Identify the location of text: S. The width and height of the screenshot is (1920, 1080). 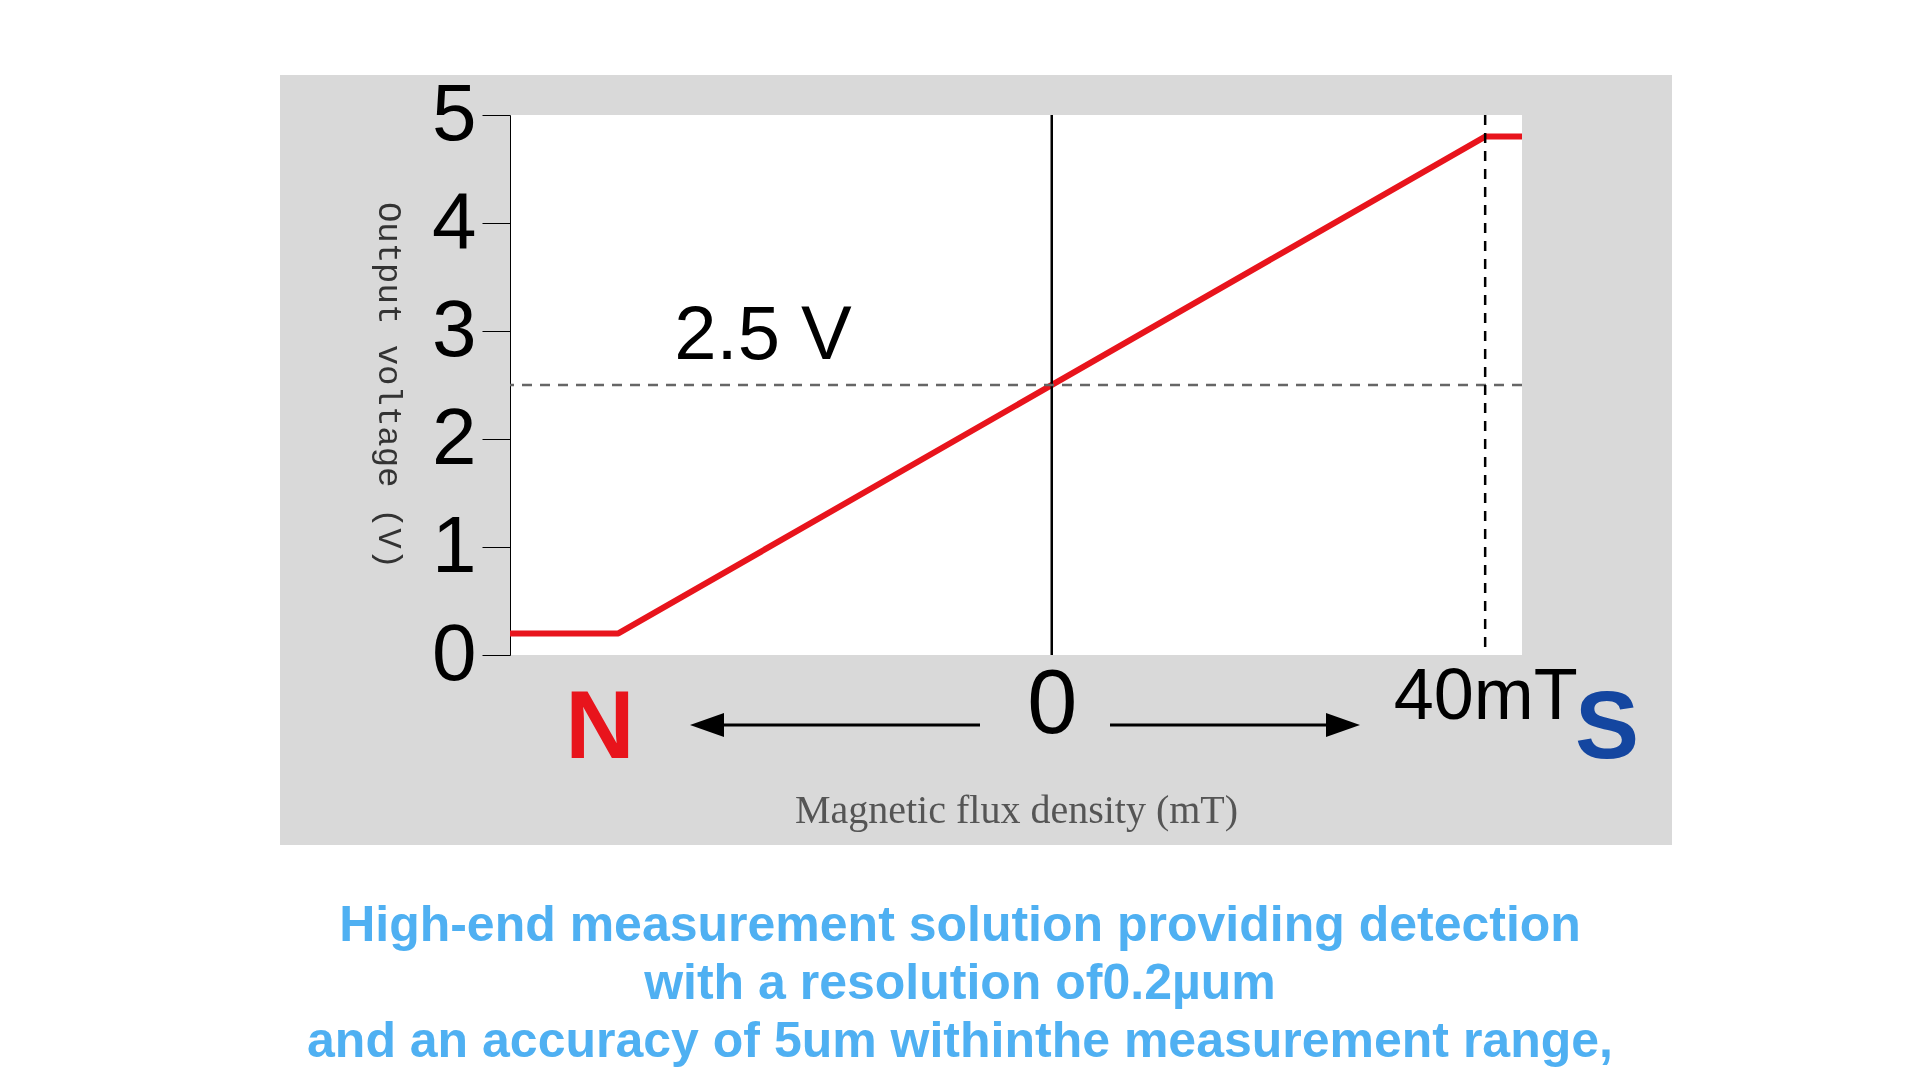
(1607, 724).